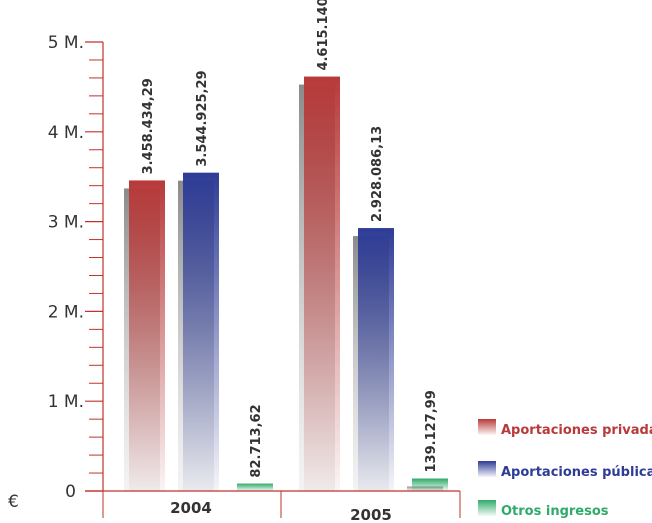 This screenshot has width=652, height=523. What do you see at coordinates (322, 283) in the screenshot?
I see `bar-2005-aportaciones-privadas` at bounding box center [322, 283].